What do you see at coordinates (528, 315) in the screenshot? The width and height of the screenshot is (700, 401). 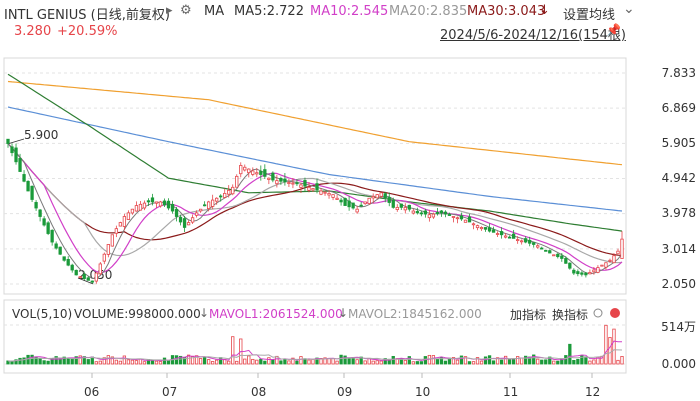 I see `add-indicator-button: 加指标` at bounding box center [528, 315].